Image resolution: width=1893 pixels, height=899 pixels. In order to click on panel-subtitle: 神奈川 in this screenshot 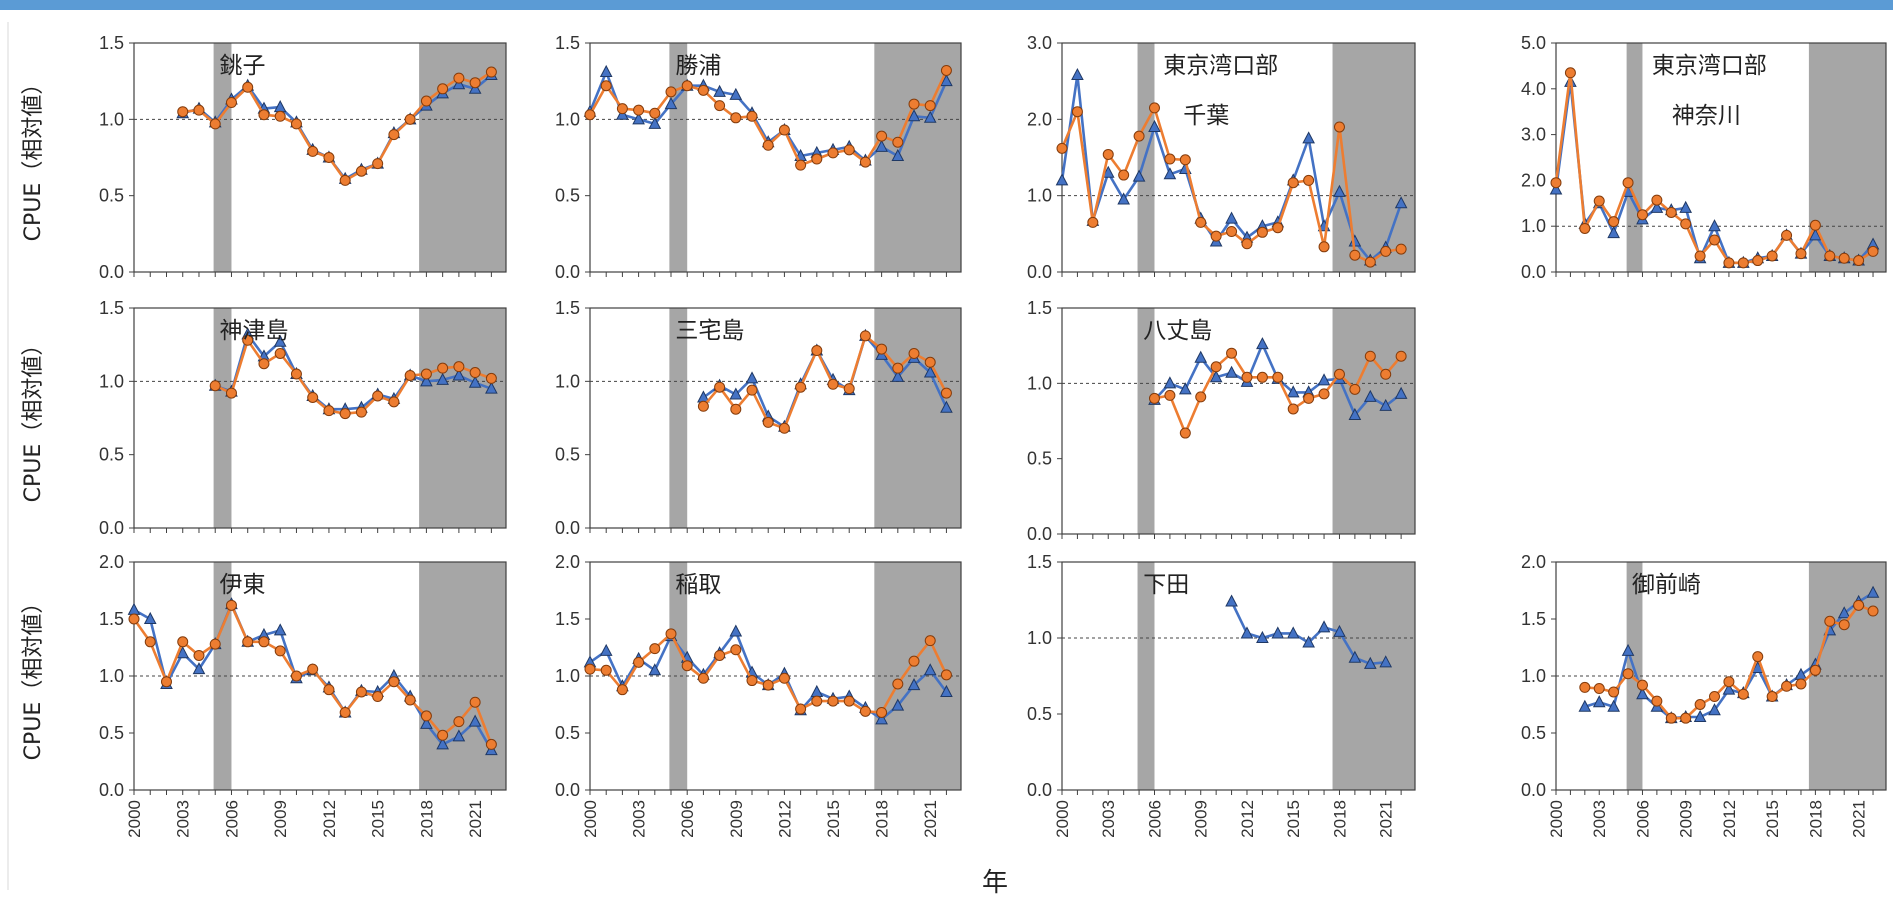, I will do `click(1706, 116)`.